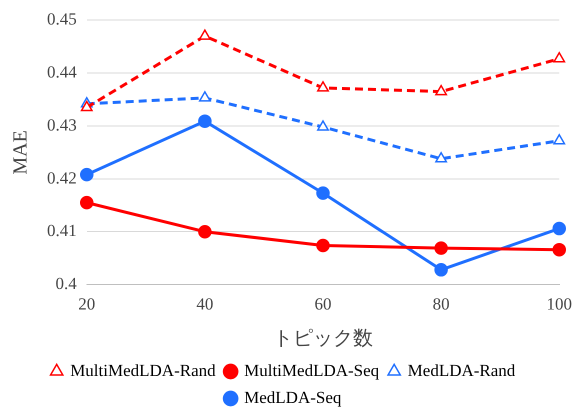 The width and height of the screenshot is (582, 417). What do you see at coordinates (87, 304) in the screenshot?
I see `x-tick-label: 20` at bounding box center [87, 304].